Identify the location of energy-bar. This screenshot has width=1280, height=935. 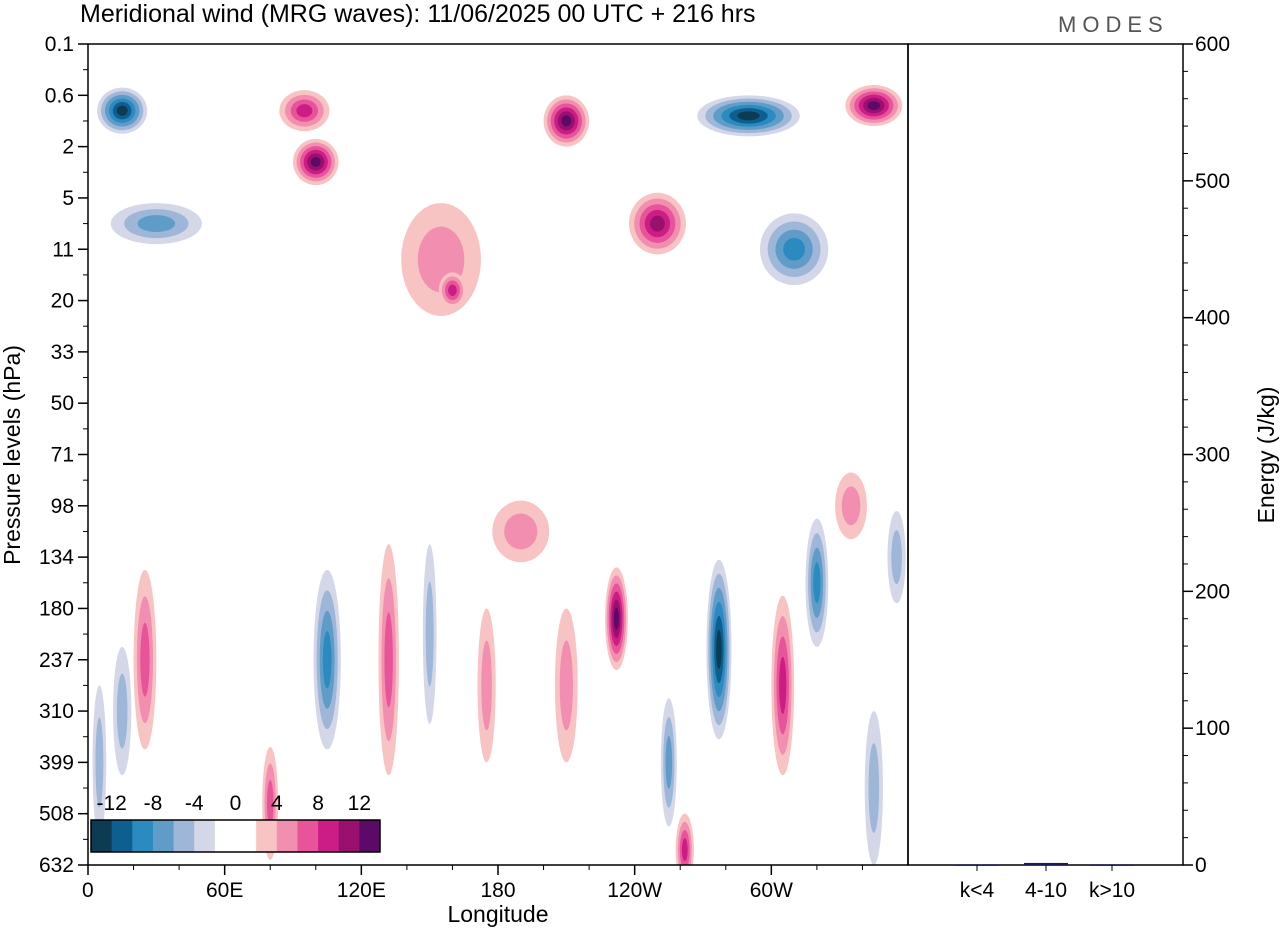
(1046, 863).